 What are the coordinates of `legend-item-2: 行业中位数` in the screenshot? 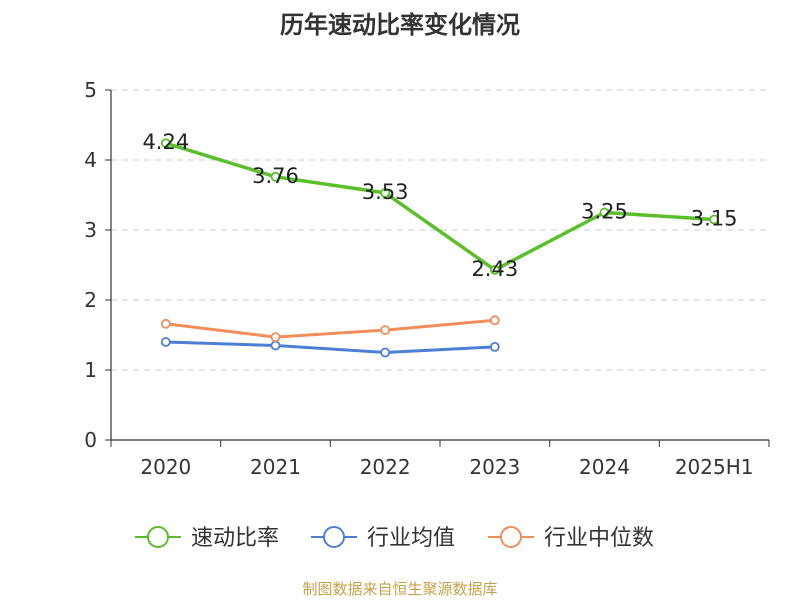 It's located at (571, 538).